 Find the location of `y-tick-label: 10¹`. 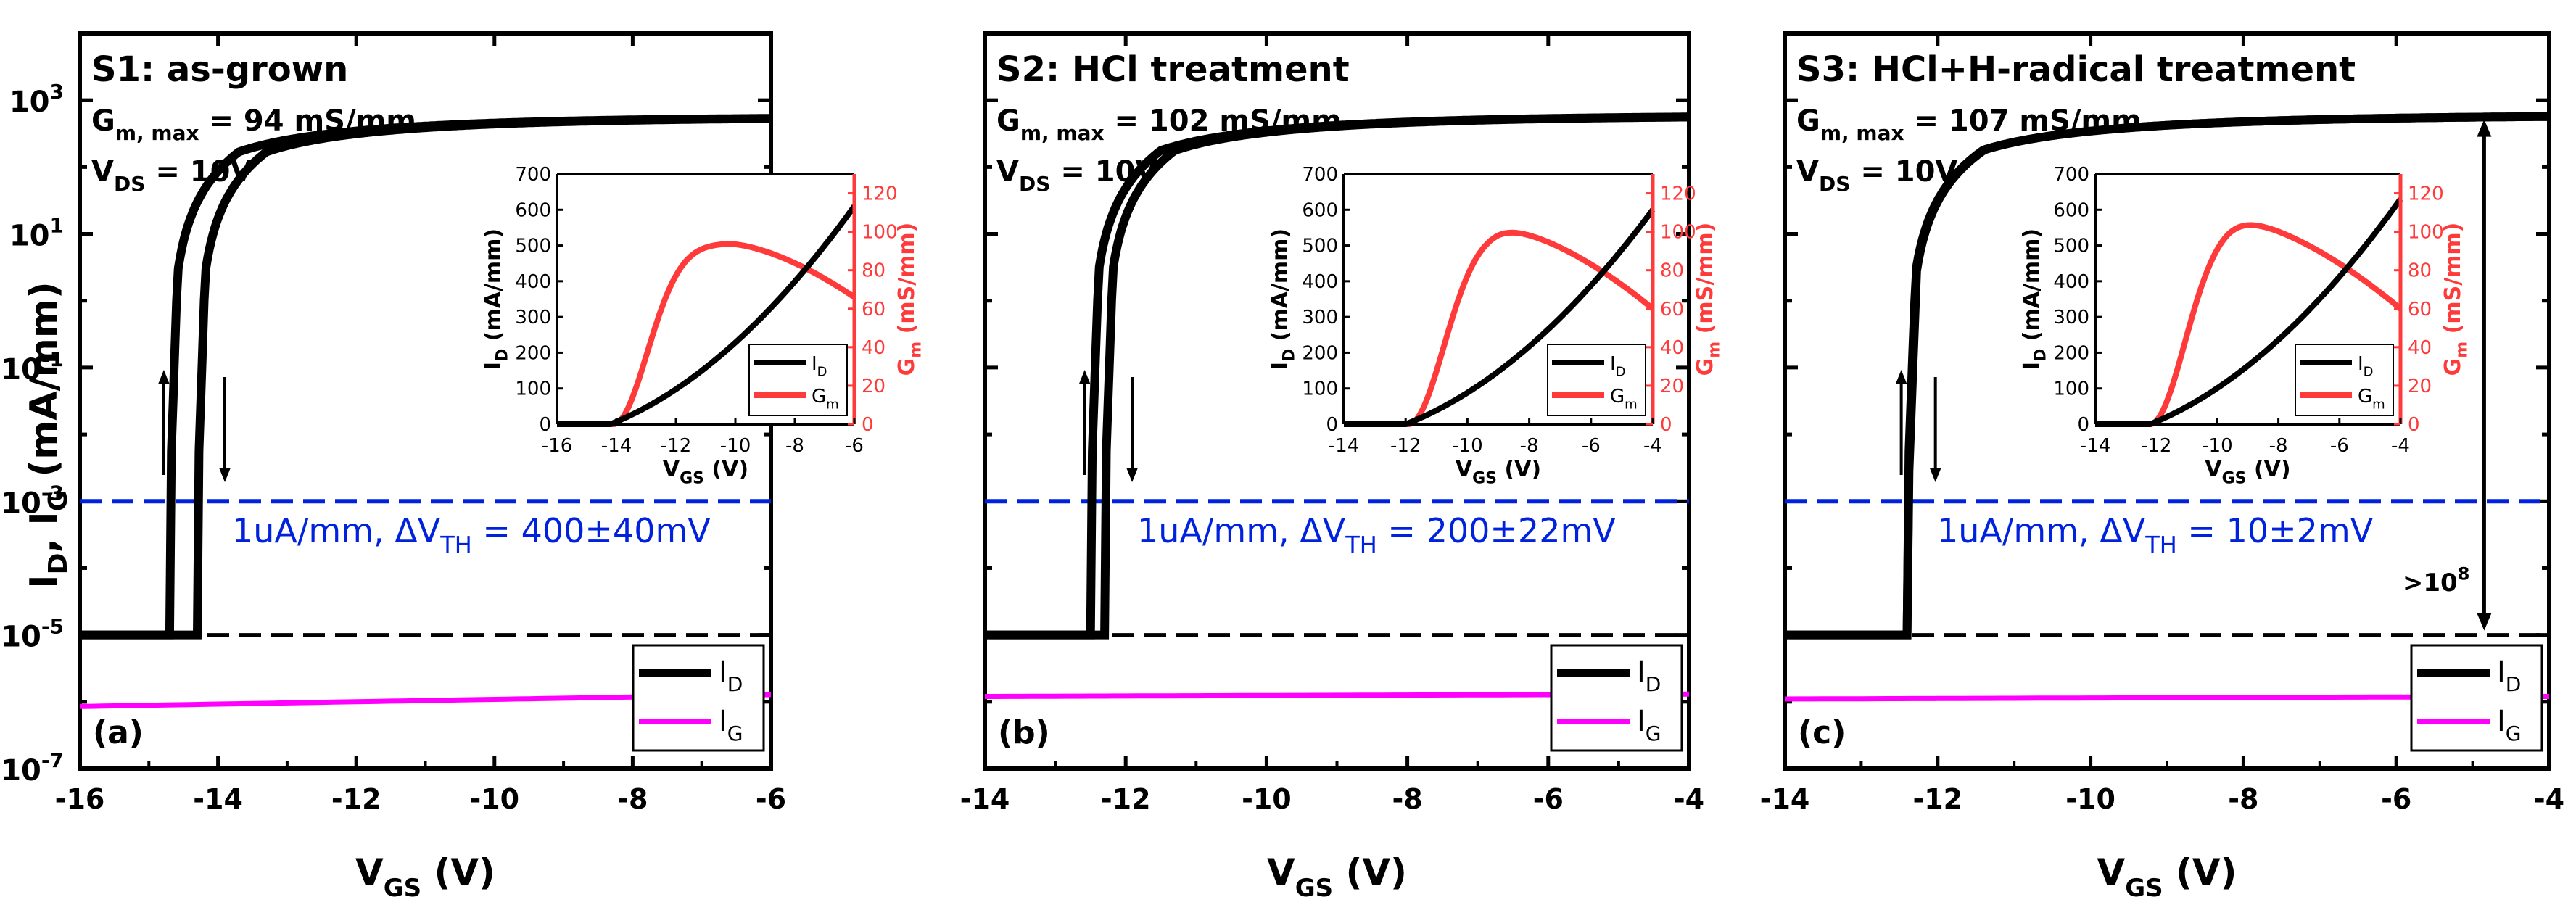

y-tick-label: 10¹ is located at coordinates (36, 234).